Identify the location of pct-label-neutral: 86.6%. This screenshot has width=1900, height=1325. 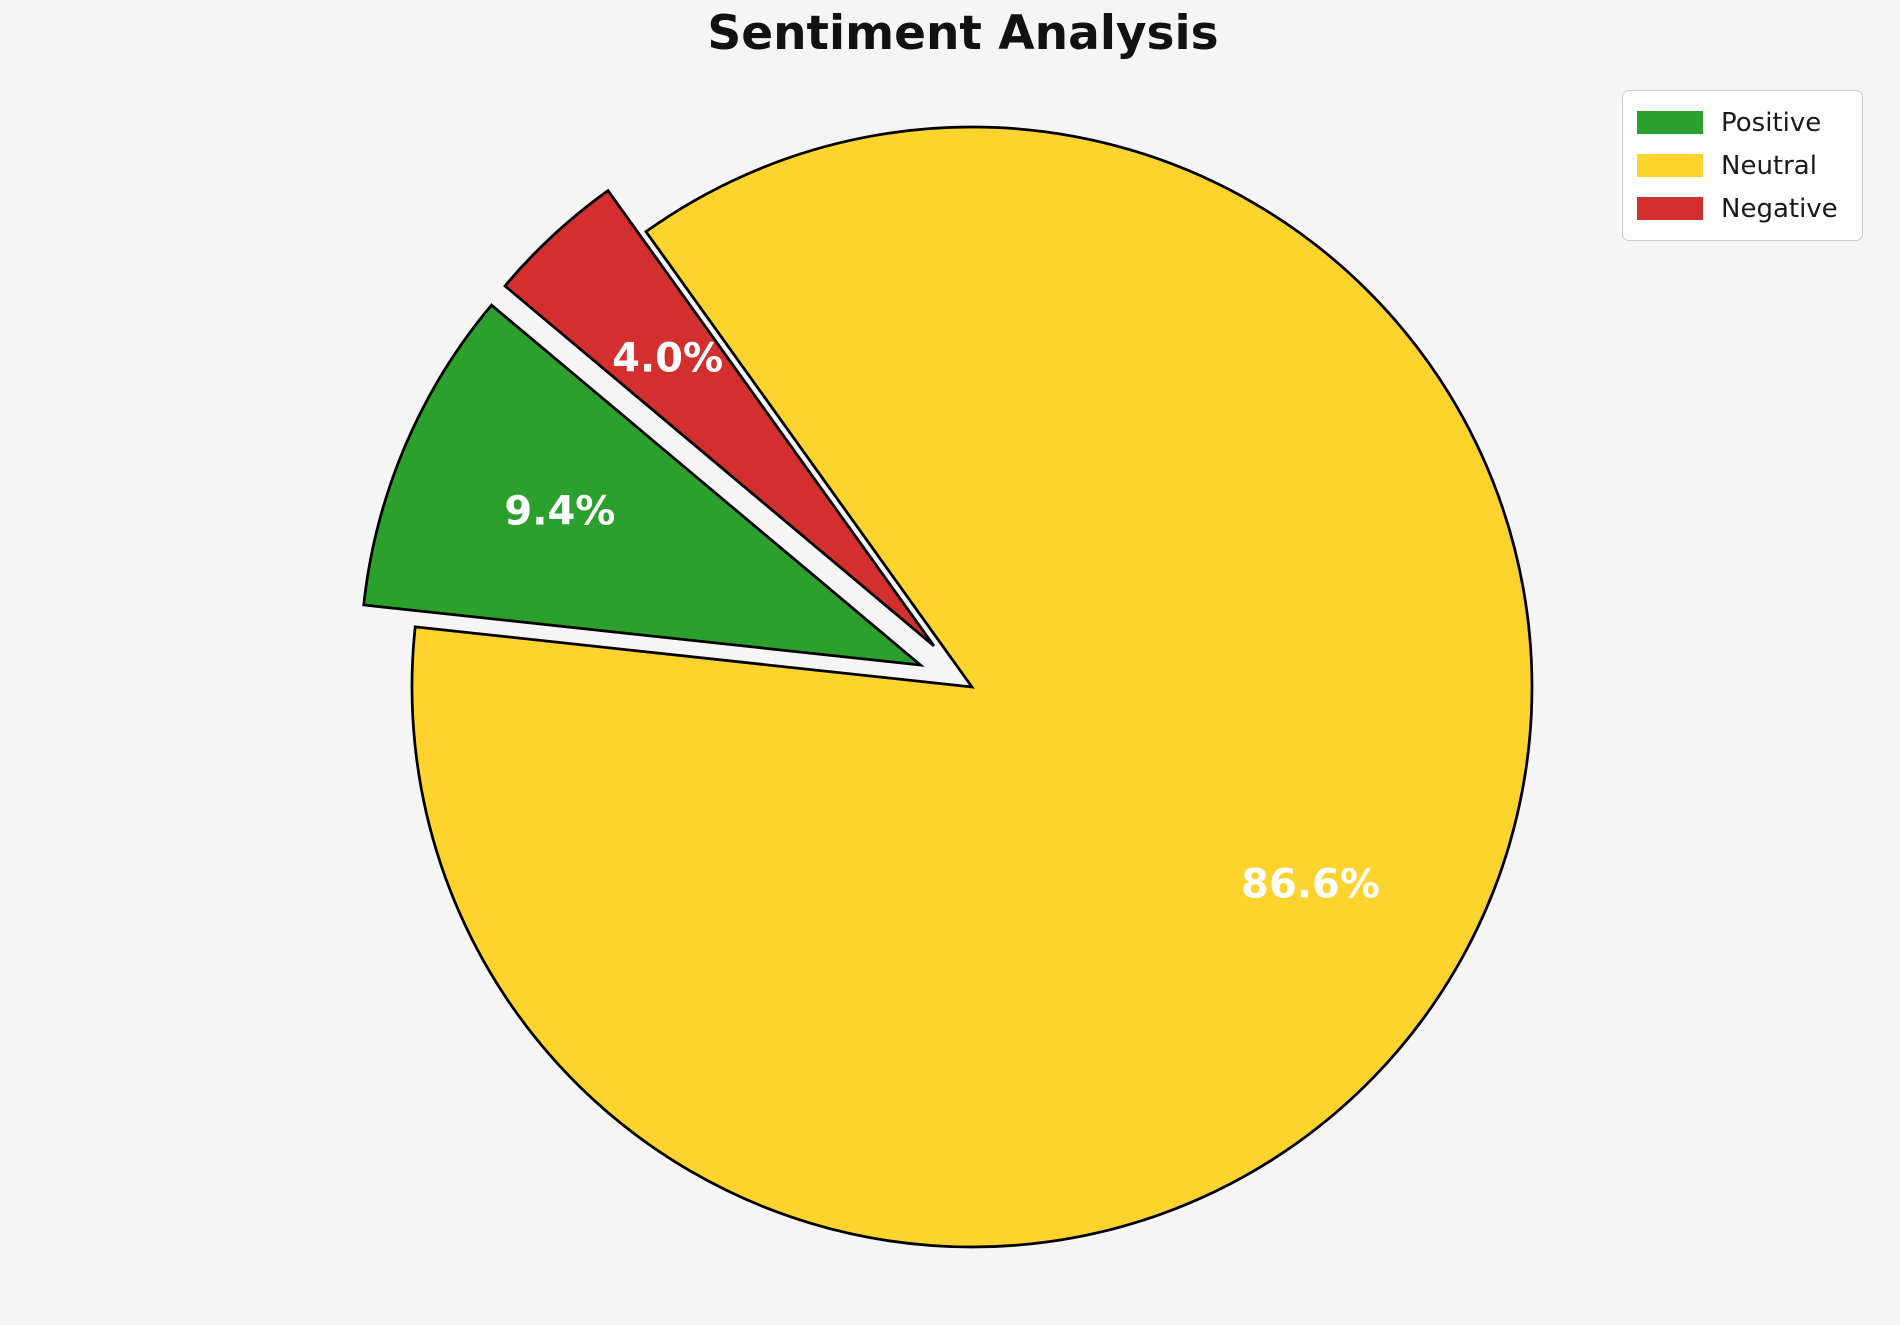
(1310, 885).